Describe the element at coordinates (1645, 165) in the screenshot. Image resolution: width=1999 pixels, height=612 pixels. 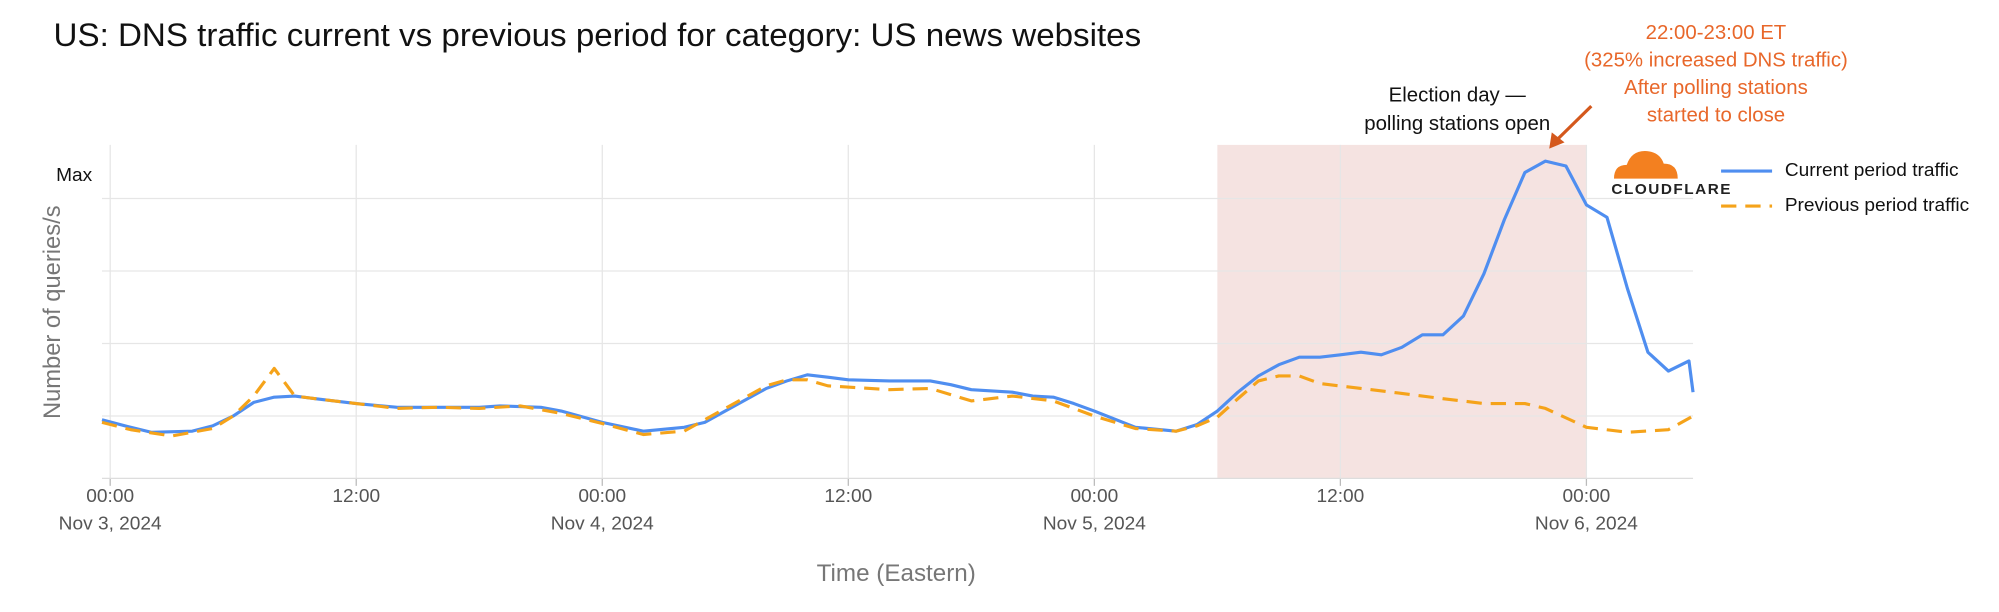
I see `logo-cloud` at that location.